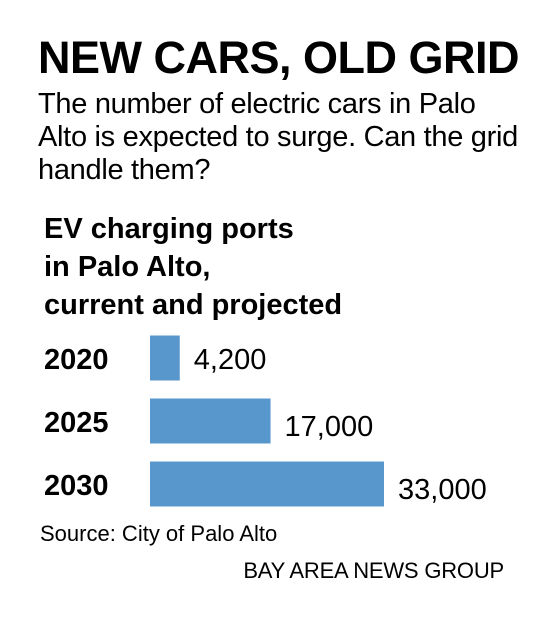 This screenshot has width=544, height=621. What do you see at coordinates (210, 421) in the screenshot?
I see `bar-2025` at bounding box center [210, 421].